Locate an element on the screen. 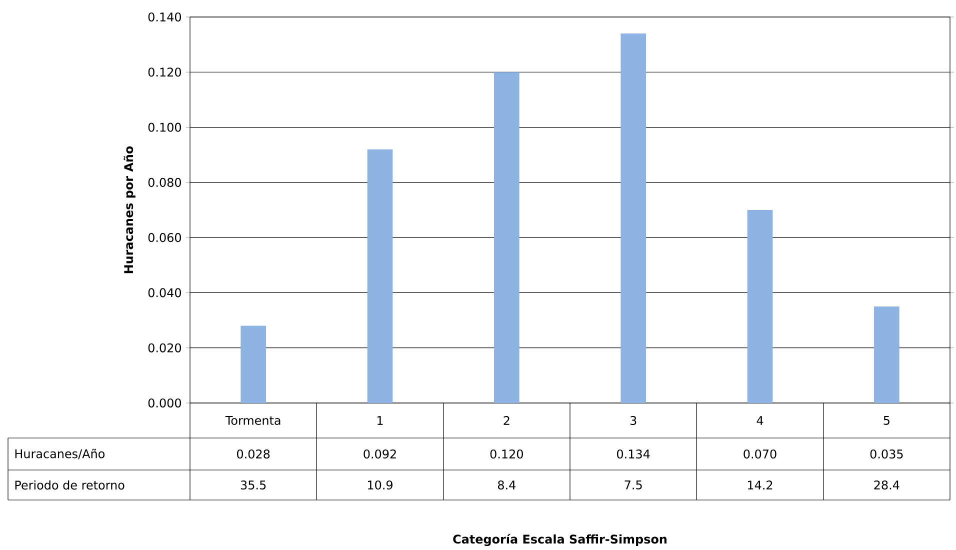 This screenshot has width=956, height=550. y-tick-label: 0.060 is located at coordinates (165, 237).